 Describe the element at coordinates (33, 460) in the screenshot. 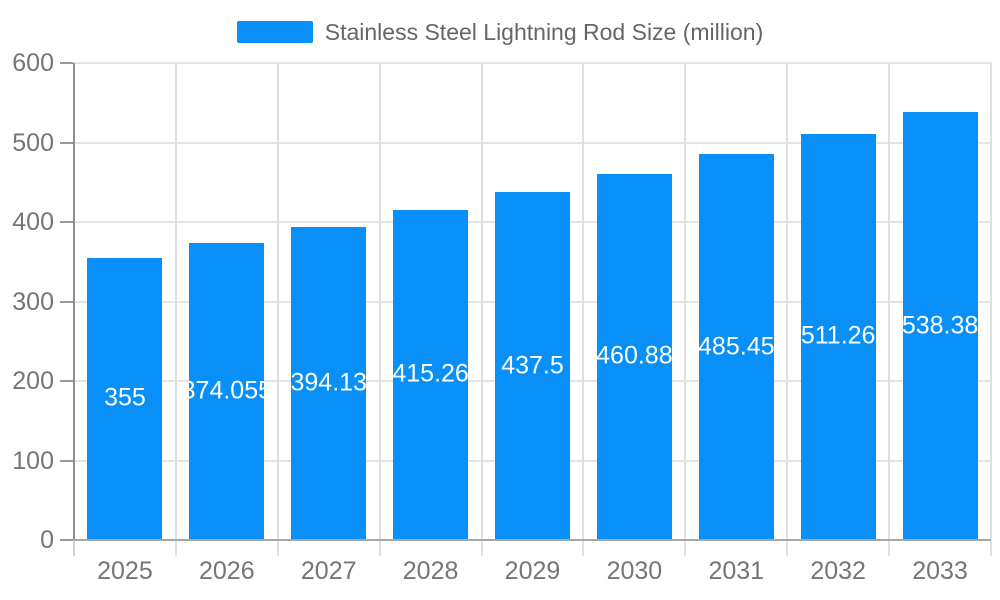

I see `y-axis-tick-label: 100` at that location.